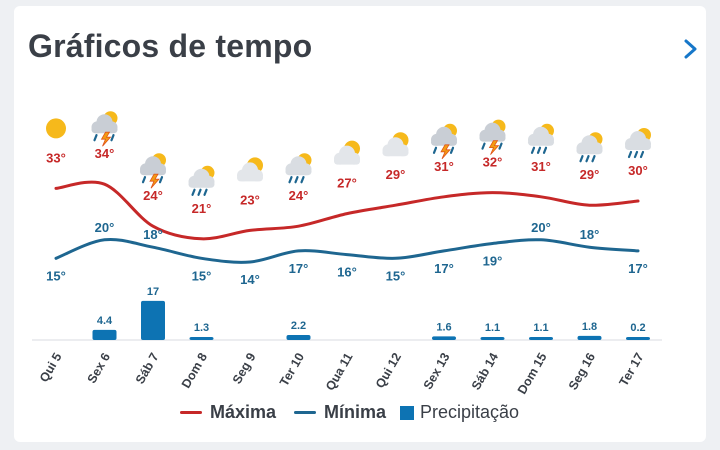 The image size is (720, 450). Describe the element at coordinates (388, 370) in the screenshot. I see `day-tick-label: Qui 12` at that location.